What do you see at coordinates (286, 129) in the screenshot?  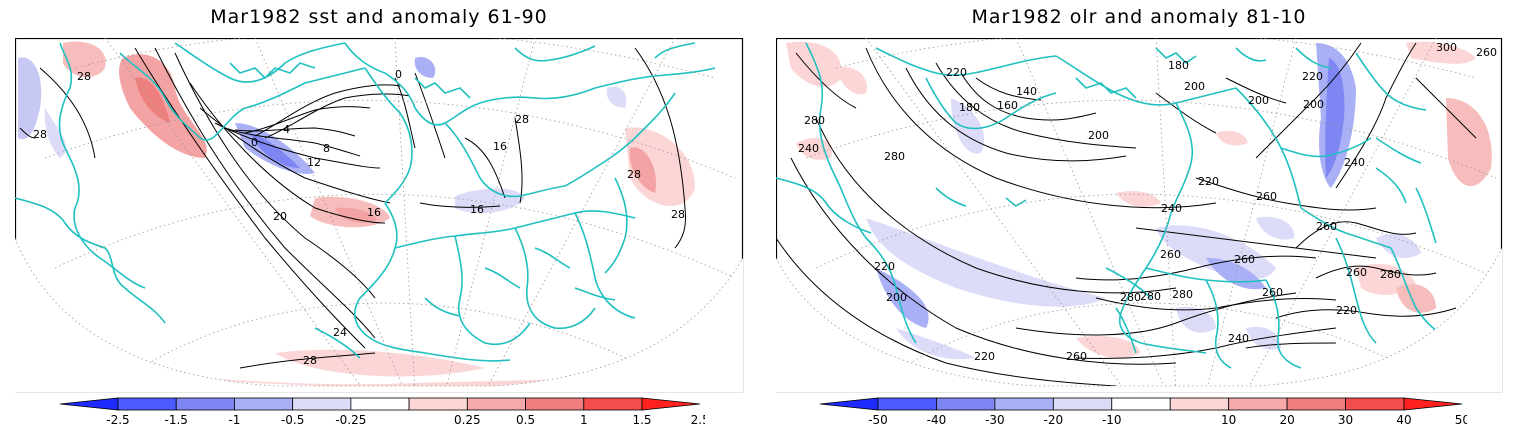 I see `contour-label: 4` at bounding box center [286, 129].